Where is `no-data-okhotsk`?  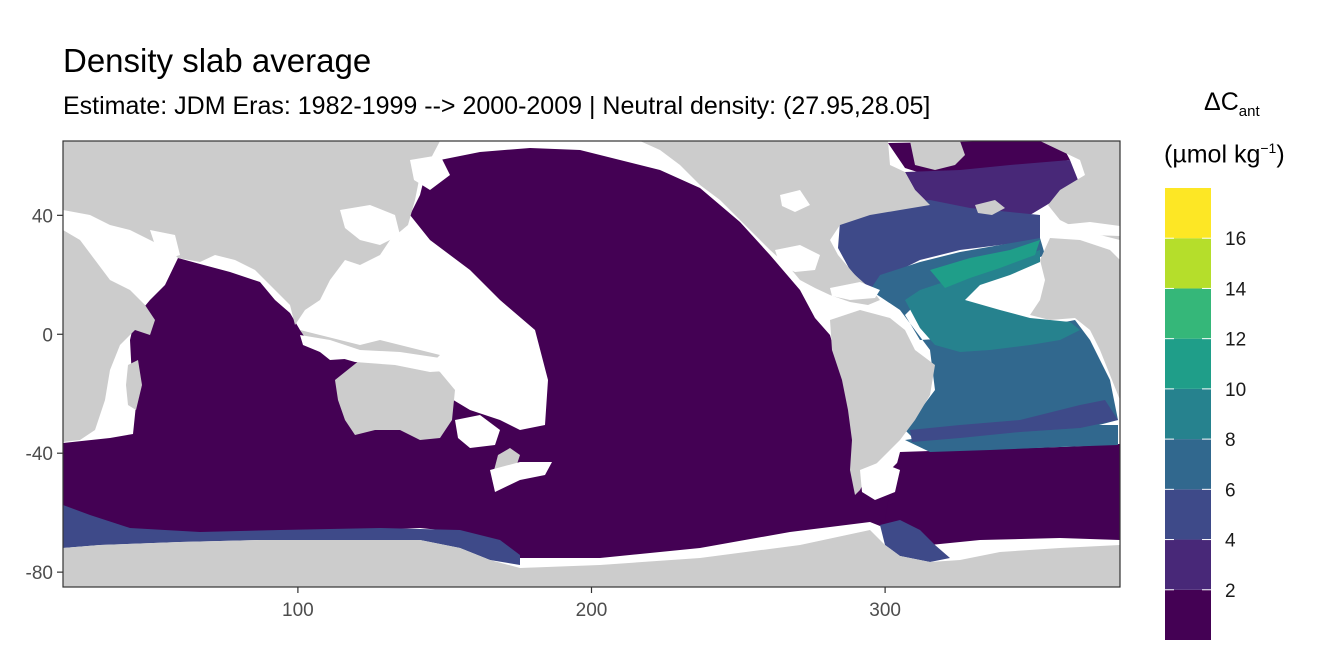 no-data-okhotsk is located at coordinates (430, 172).